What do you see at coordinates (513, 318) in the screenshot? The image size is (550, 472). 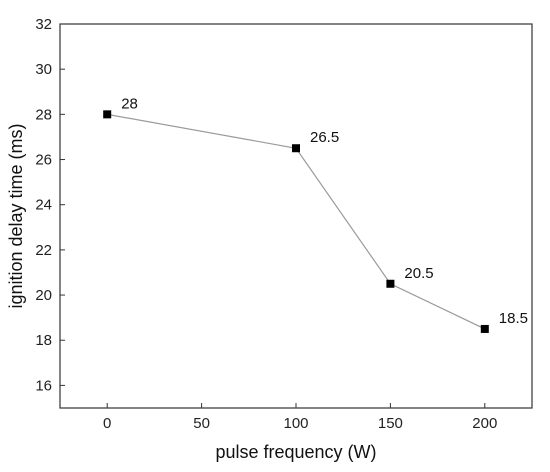 I see `data-label: 18.5` at bounding box center [513, 318].